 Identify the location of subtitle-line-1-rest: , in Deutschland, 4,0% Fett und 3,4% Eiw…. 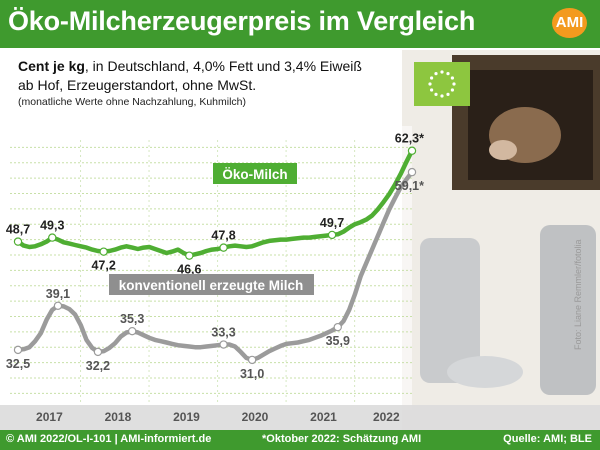
(223, 66).